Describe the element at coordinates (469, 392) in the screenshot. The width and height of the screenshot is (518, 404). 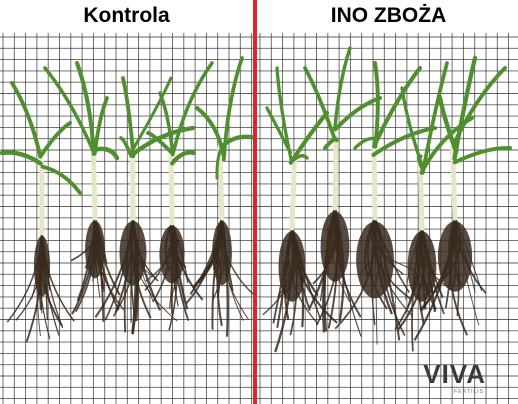
I see `viva-logo-subtext: FERTILIS` at that location.